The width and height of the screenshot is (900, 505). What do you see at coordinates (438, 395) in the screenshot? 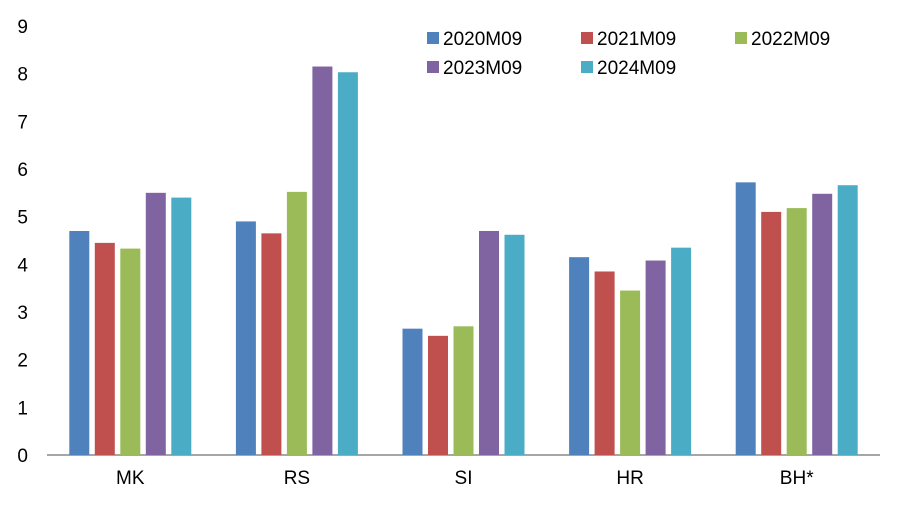
I see `bar-2021M09-SI` at bounding box center [438, 395].